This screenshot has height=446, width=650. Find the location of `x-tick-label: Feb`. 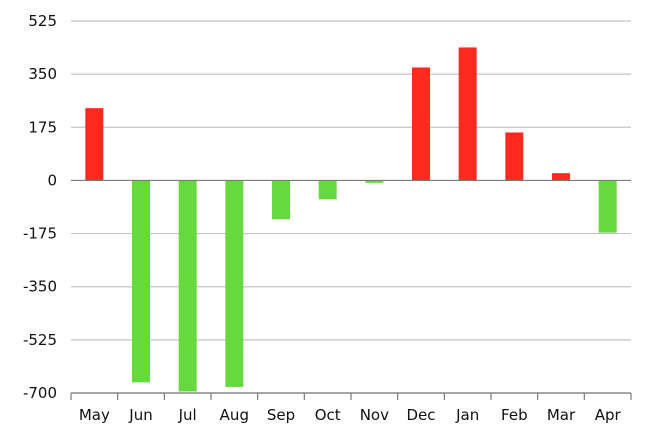

x-tick-label: Feb is located at coordinates (514, 415).